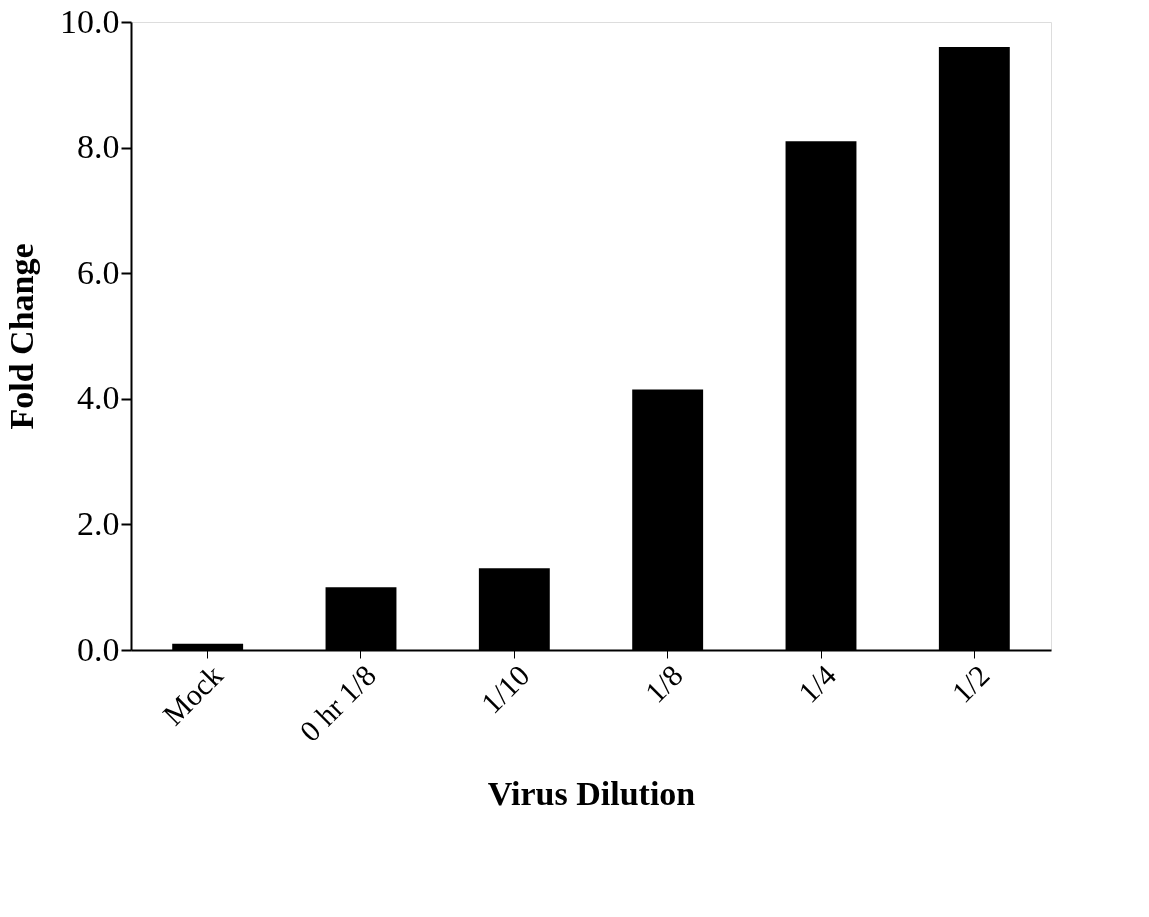 The height and width of the screenshot is (917, 1149). Describe the element at coordinates (817, 683) in the screenshot. I see `x-tick-label: 1/4` at that location.